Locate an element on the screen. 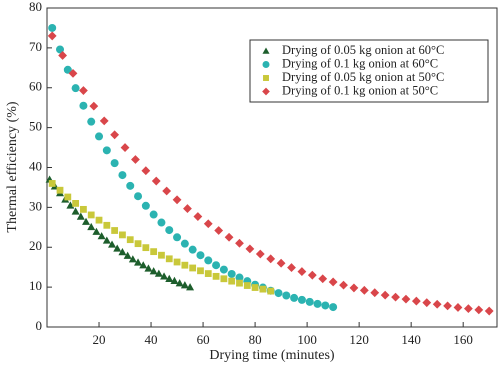  y-tick-label: 40 is located at coordinates (35, 165).